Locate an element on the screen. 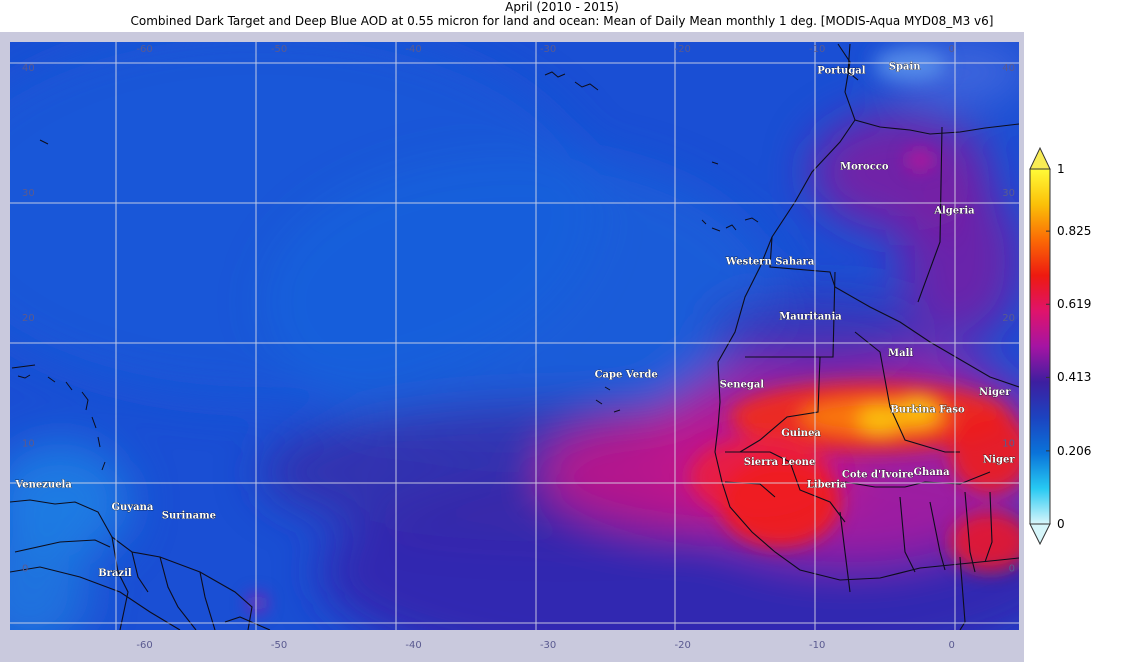 The height and width of the screenshot is (662, 1124). colorbar-gradient is located at coordinates (1040, 346).